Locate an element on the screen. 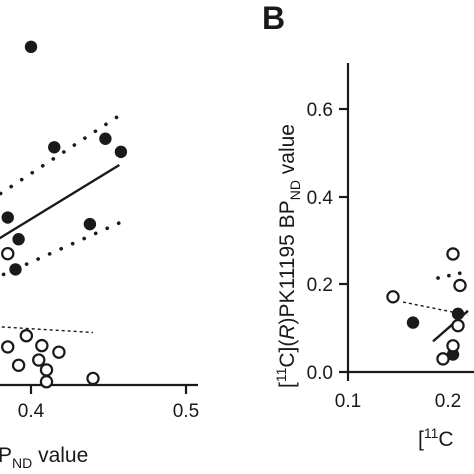  panel-b-ci-upper-line is located at coordinates (453, 274).